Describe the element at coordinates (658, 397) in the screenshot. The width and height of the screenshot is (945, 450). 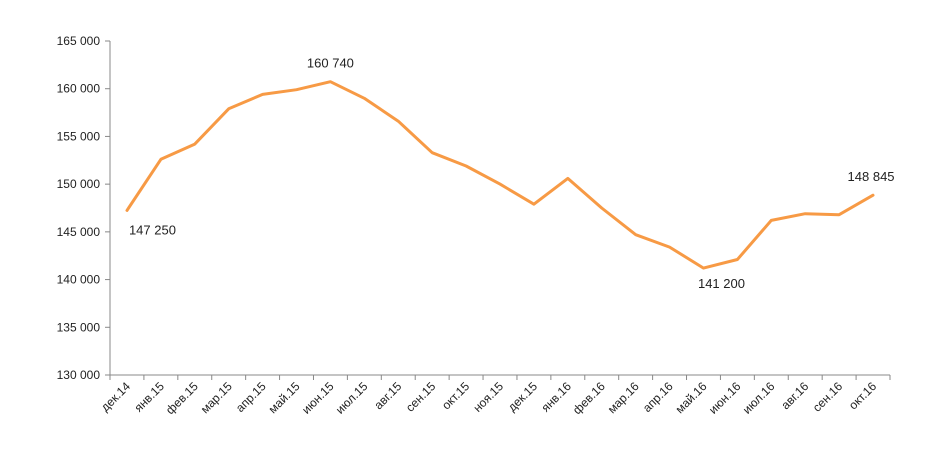
I see `x-tick-label: апр.16` at that location.